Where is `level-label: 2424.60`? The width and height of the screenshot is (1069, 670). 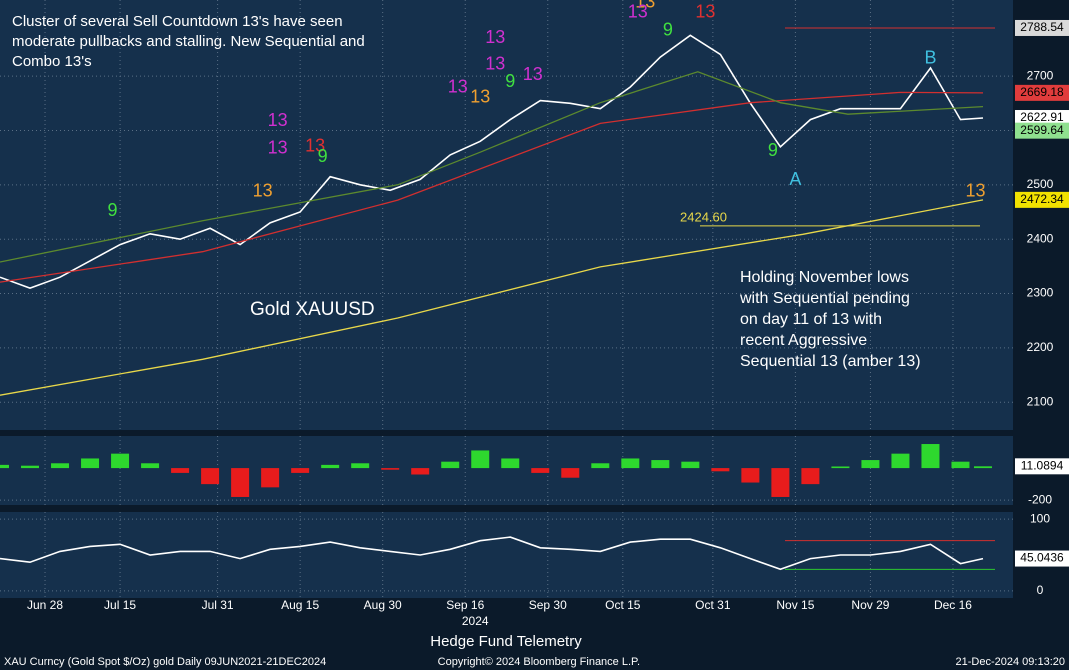 level-label: 2424.60 is located at coordinates (703, 216).